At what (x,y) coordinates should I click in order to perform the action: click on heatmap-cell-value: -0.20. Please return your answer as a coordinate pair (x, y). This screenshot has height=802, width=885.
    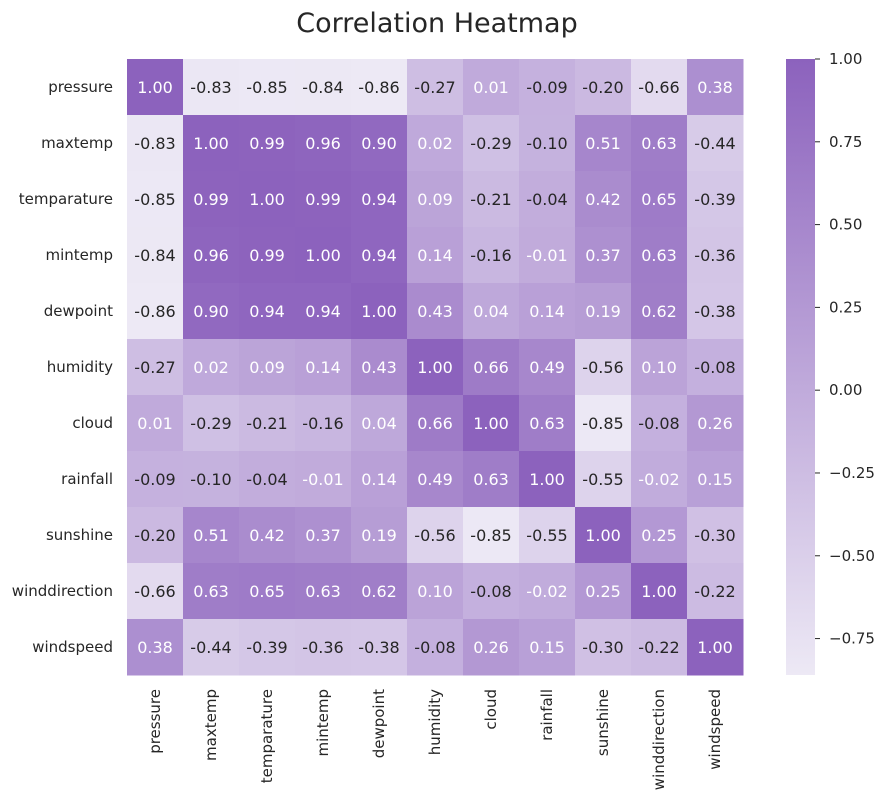
    Looking at the image, I should click on (154, 535).